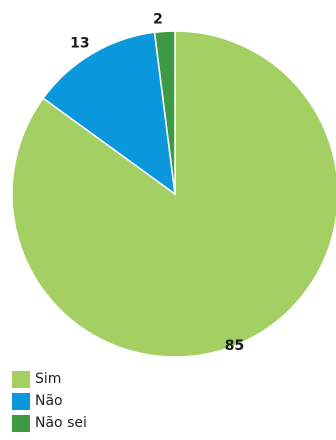 Image resolution: width=336 pixels, height=440 pixels. I want to click on legend-swatch-nao-sei, so click(21, 423).